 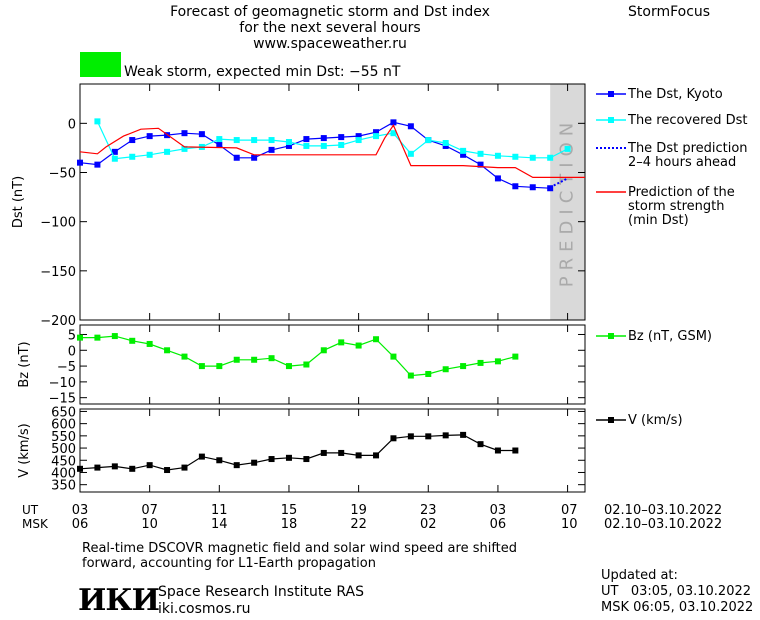 What do you see at coordinates (289, 524) in the screenshot?
I see `x-tick-label-msk: 18` at bounding box center [289, 524].